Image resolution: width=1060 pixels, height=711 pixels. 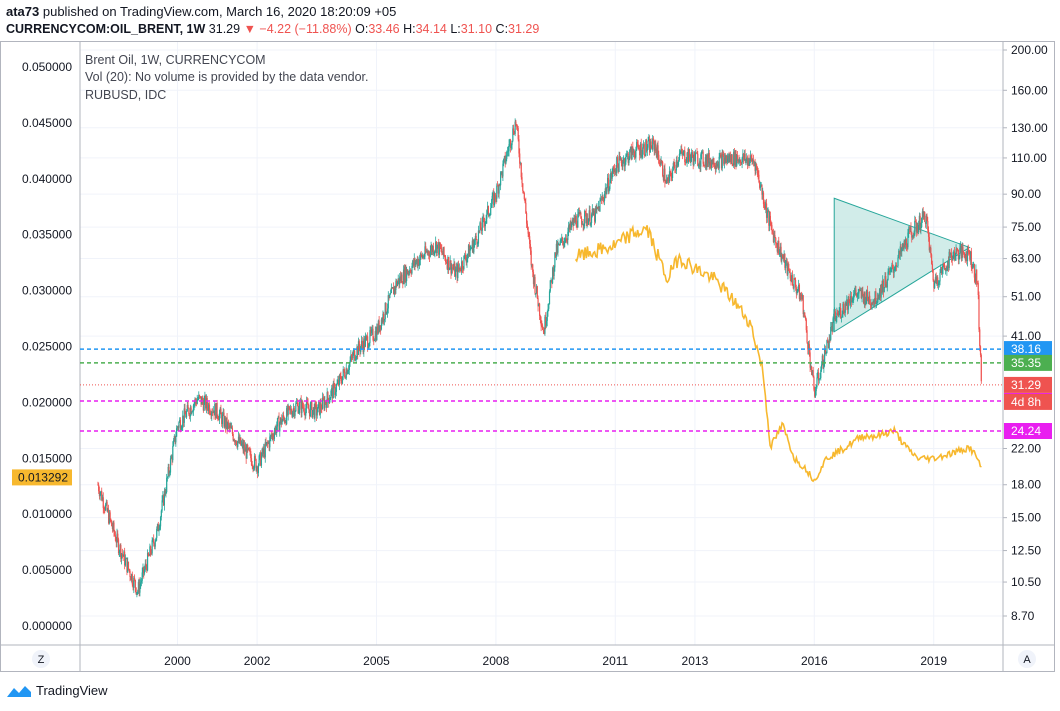 I want to click on legend-main-series: Brent Oil, 1W, CURRENCYCOM, so click(x=175, y=60).